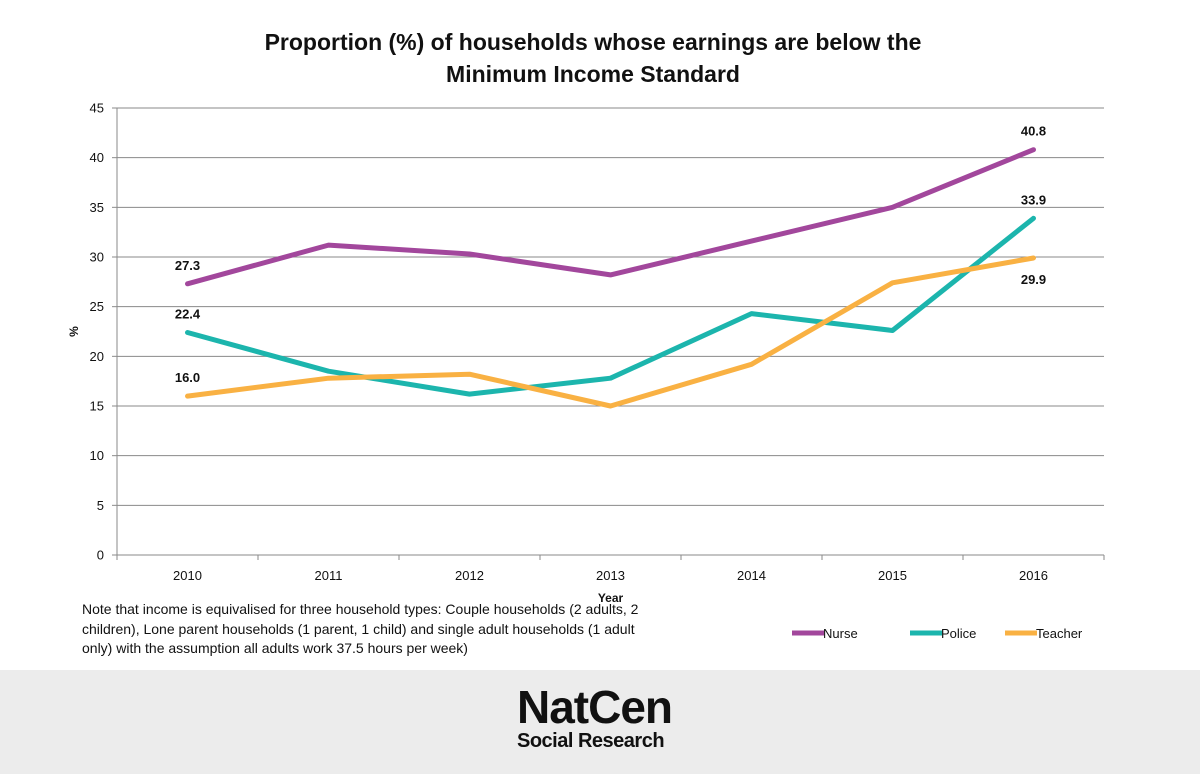 Image resolution: width=1200 pixels, height=774 pixels. What do you see at coordinates (97, 306) in the screenshot?
I see `y-tick-label: 25` at bounding box center [97, 306].